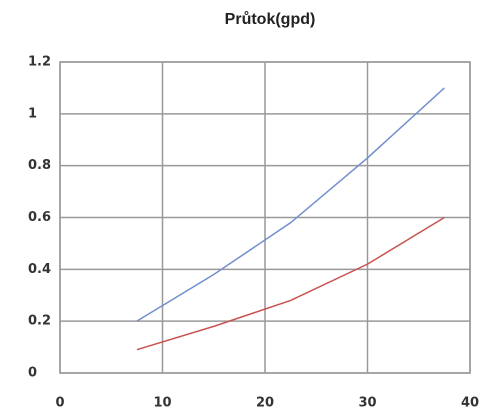 The image size is (486, 416). I want to click on y-tick-label: 0.6, so click(39, 217).